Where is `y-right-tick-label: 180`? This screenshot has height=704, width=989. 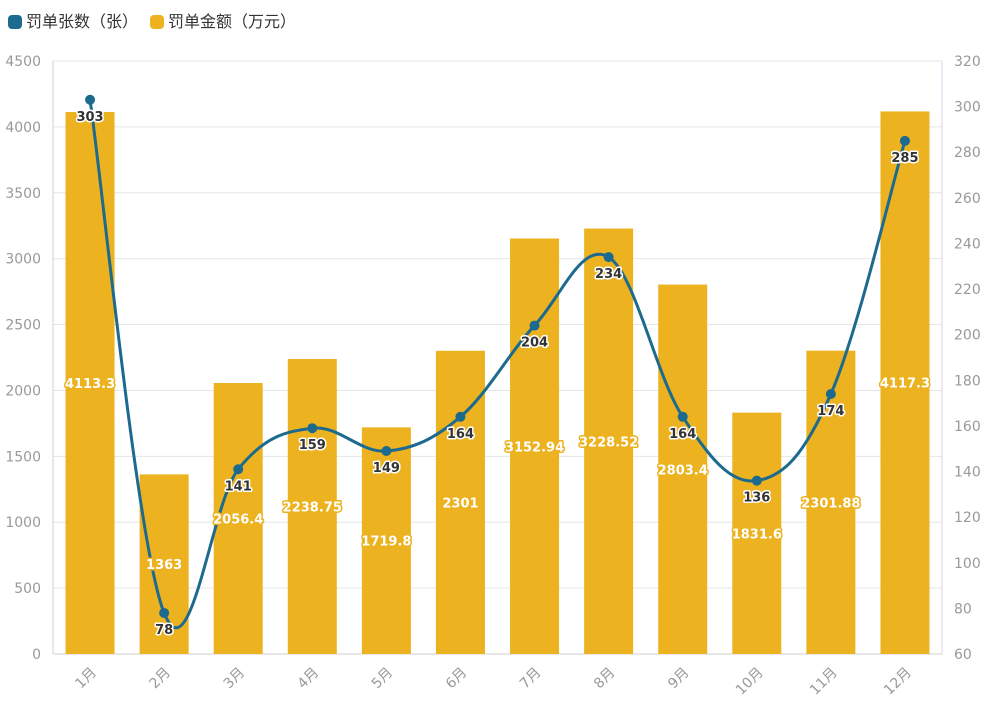
y-right-tick-label: 180 is located at coordinates (967, 381).